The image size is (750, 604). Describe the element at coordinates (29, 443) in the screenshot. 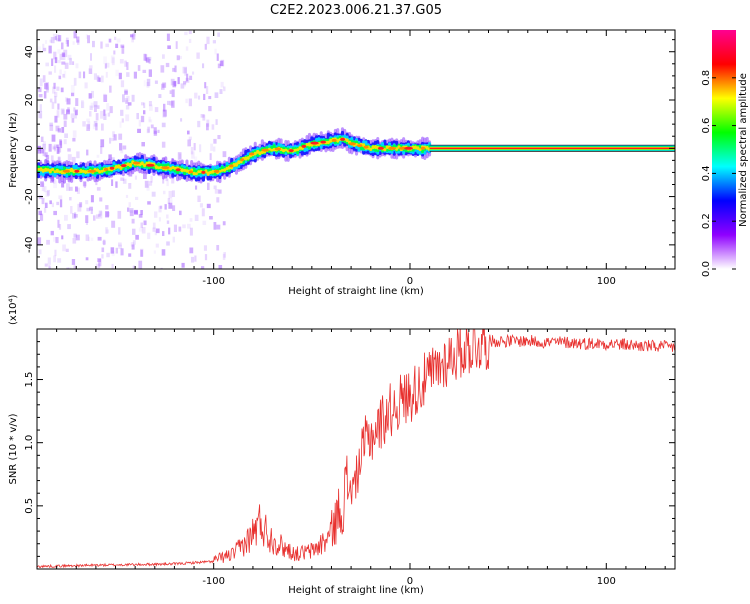

I see `y-tick-label: 1.0` at that location.